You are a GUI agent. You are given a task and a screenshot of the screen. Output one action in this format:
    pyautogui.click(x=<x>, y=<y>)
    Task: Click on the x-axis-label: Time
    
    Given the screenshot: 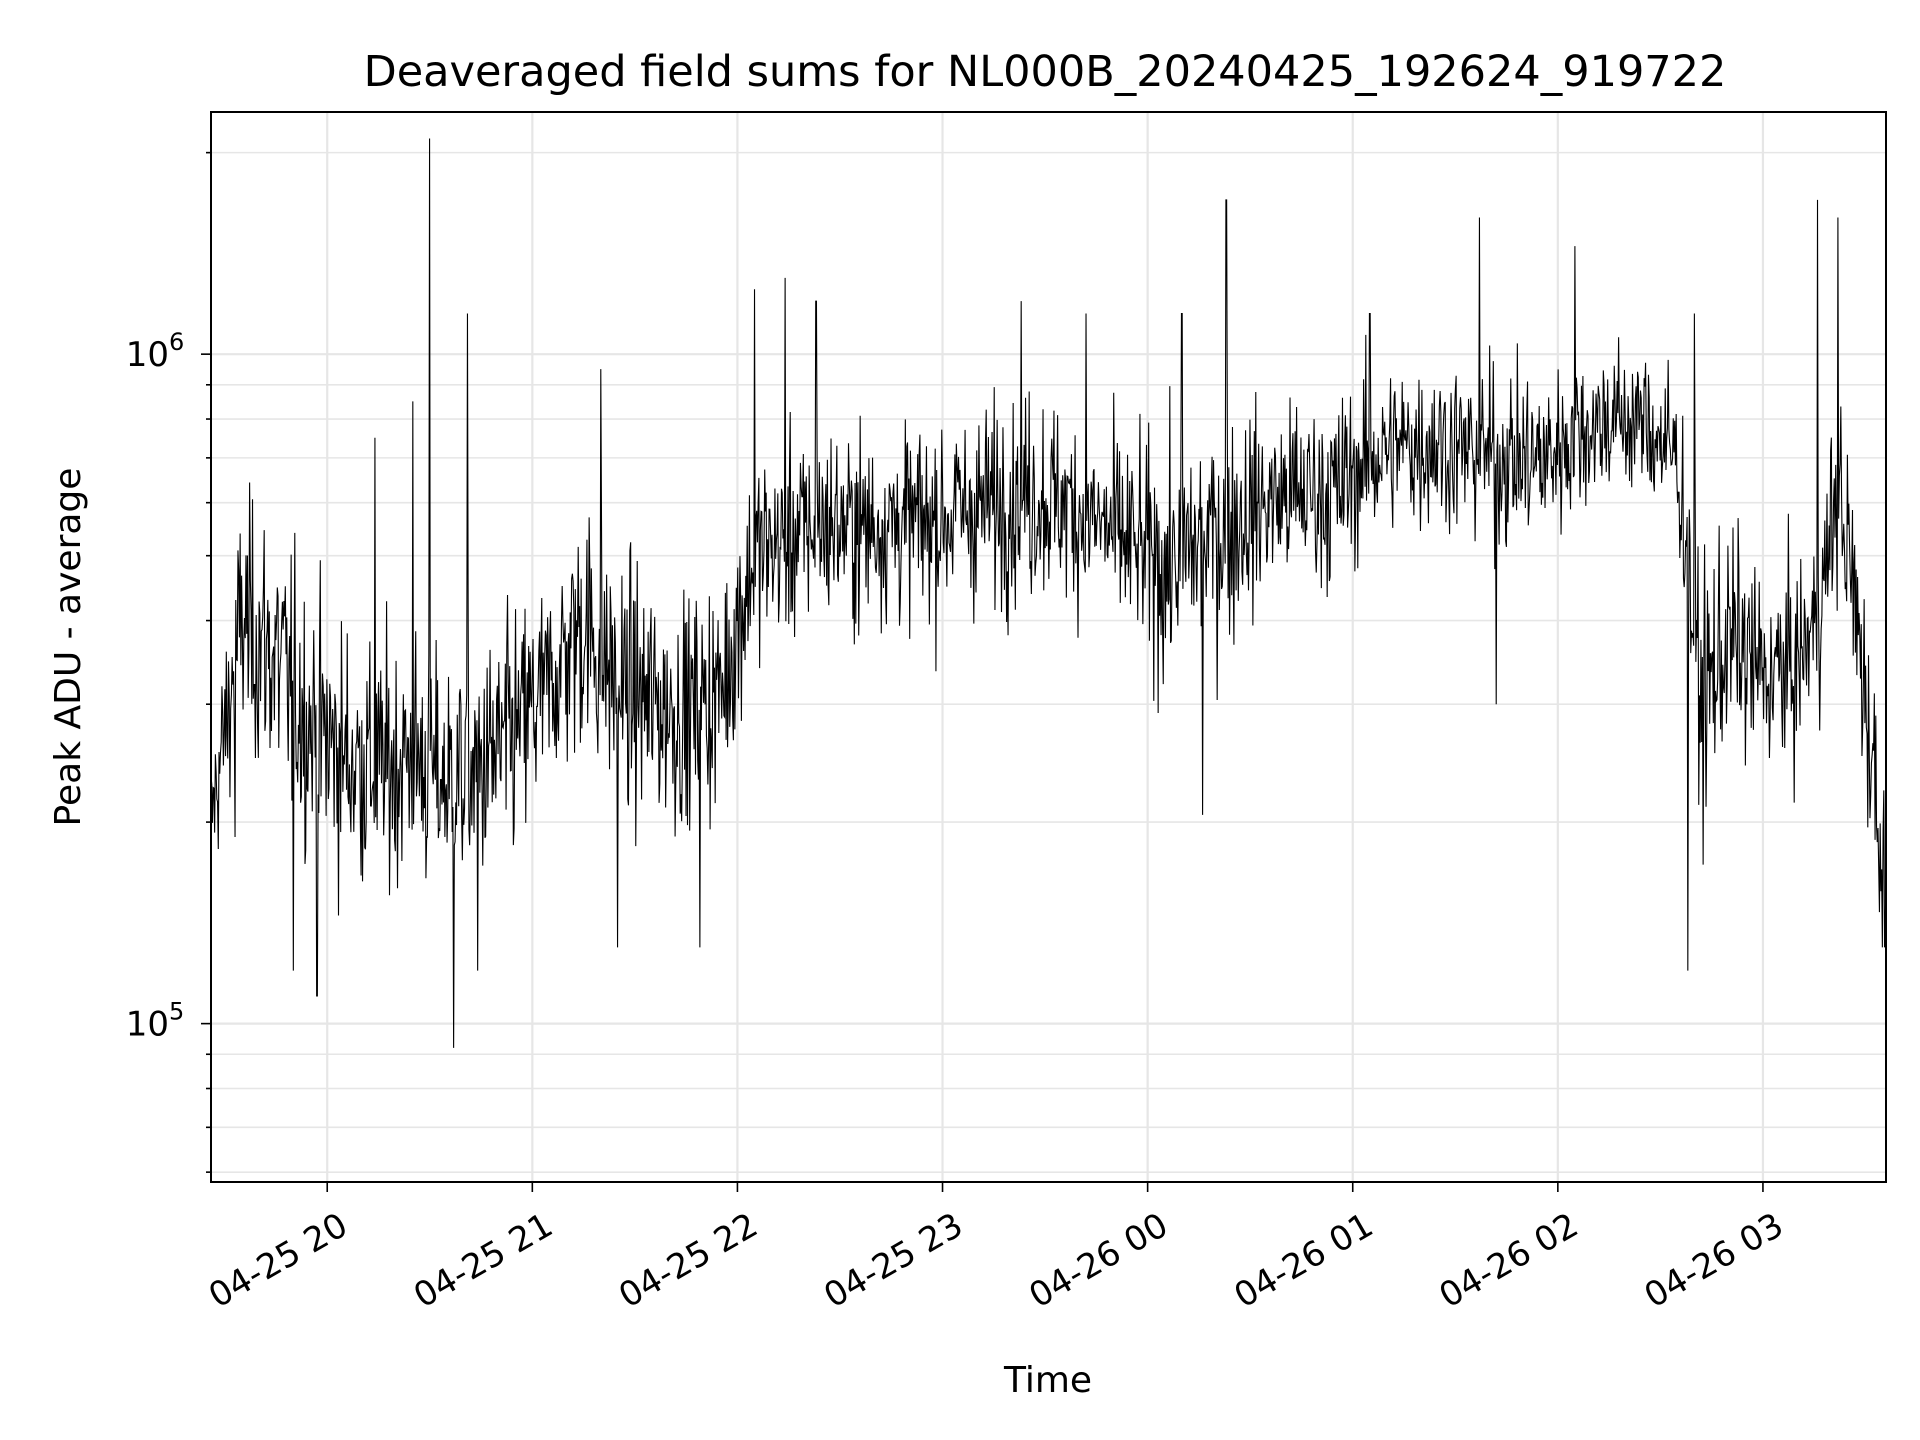 What is the action you would take?
    pyautogui.click(x=1047, y=1380)
    